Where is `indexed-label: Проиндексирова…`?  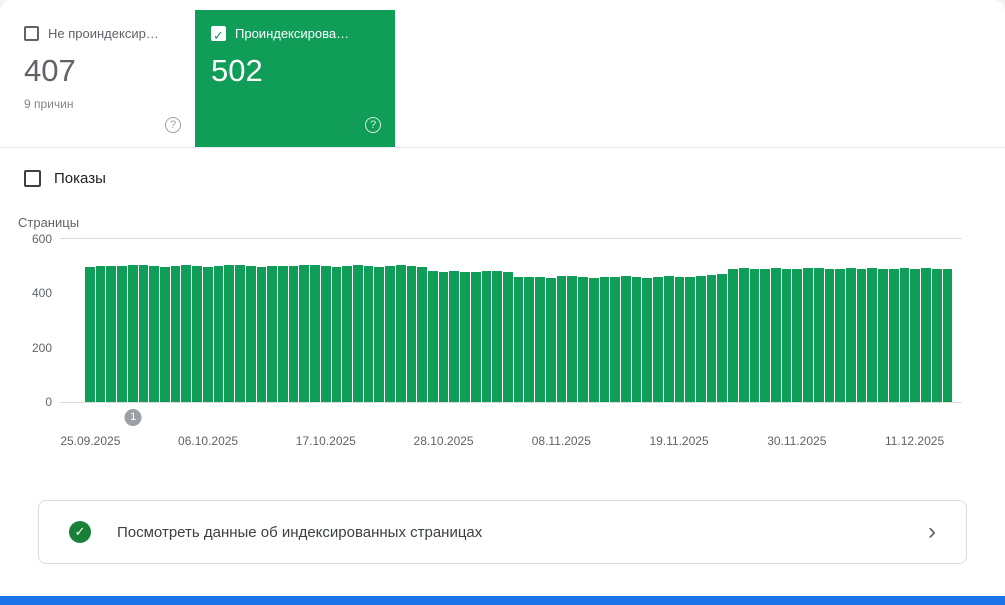 indexed-label: Проиндексирова… is located at coordinates (292, 33).